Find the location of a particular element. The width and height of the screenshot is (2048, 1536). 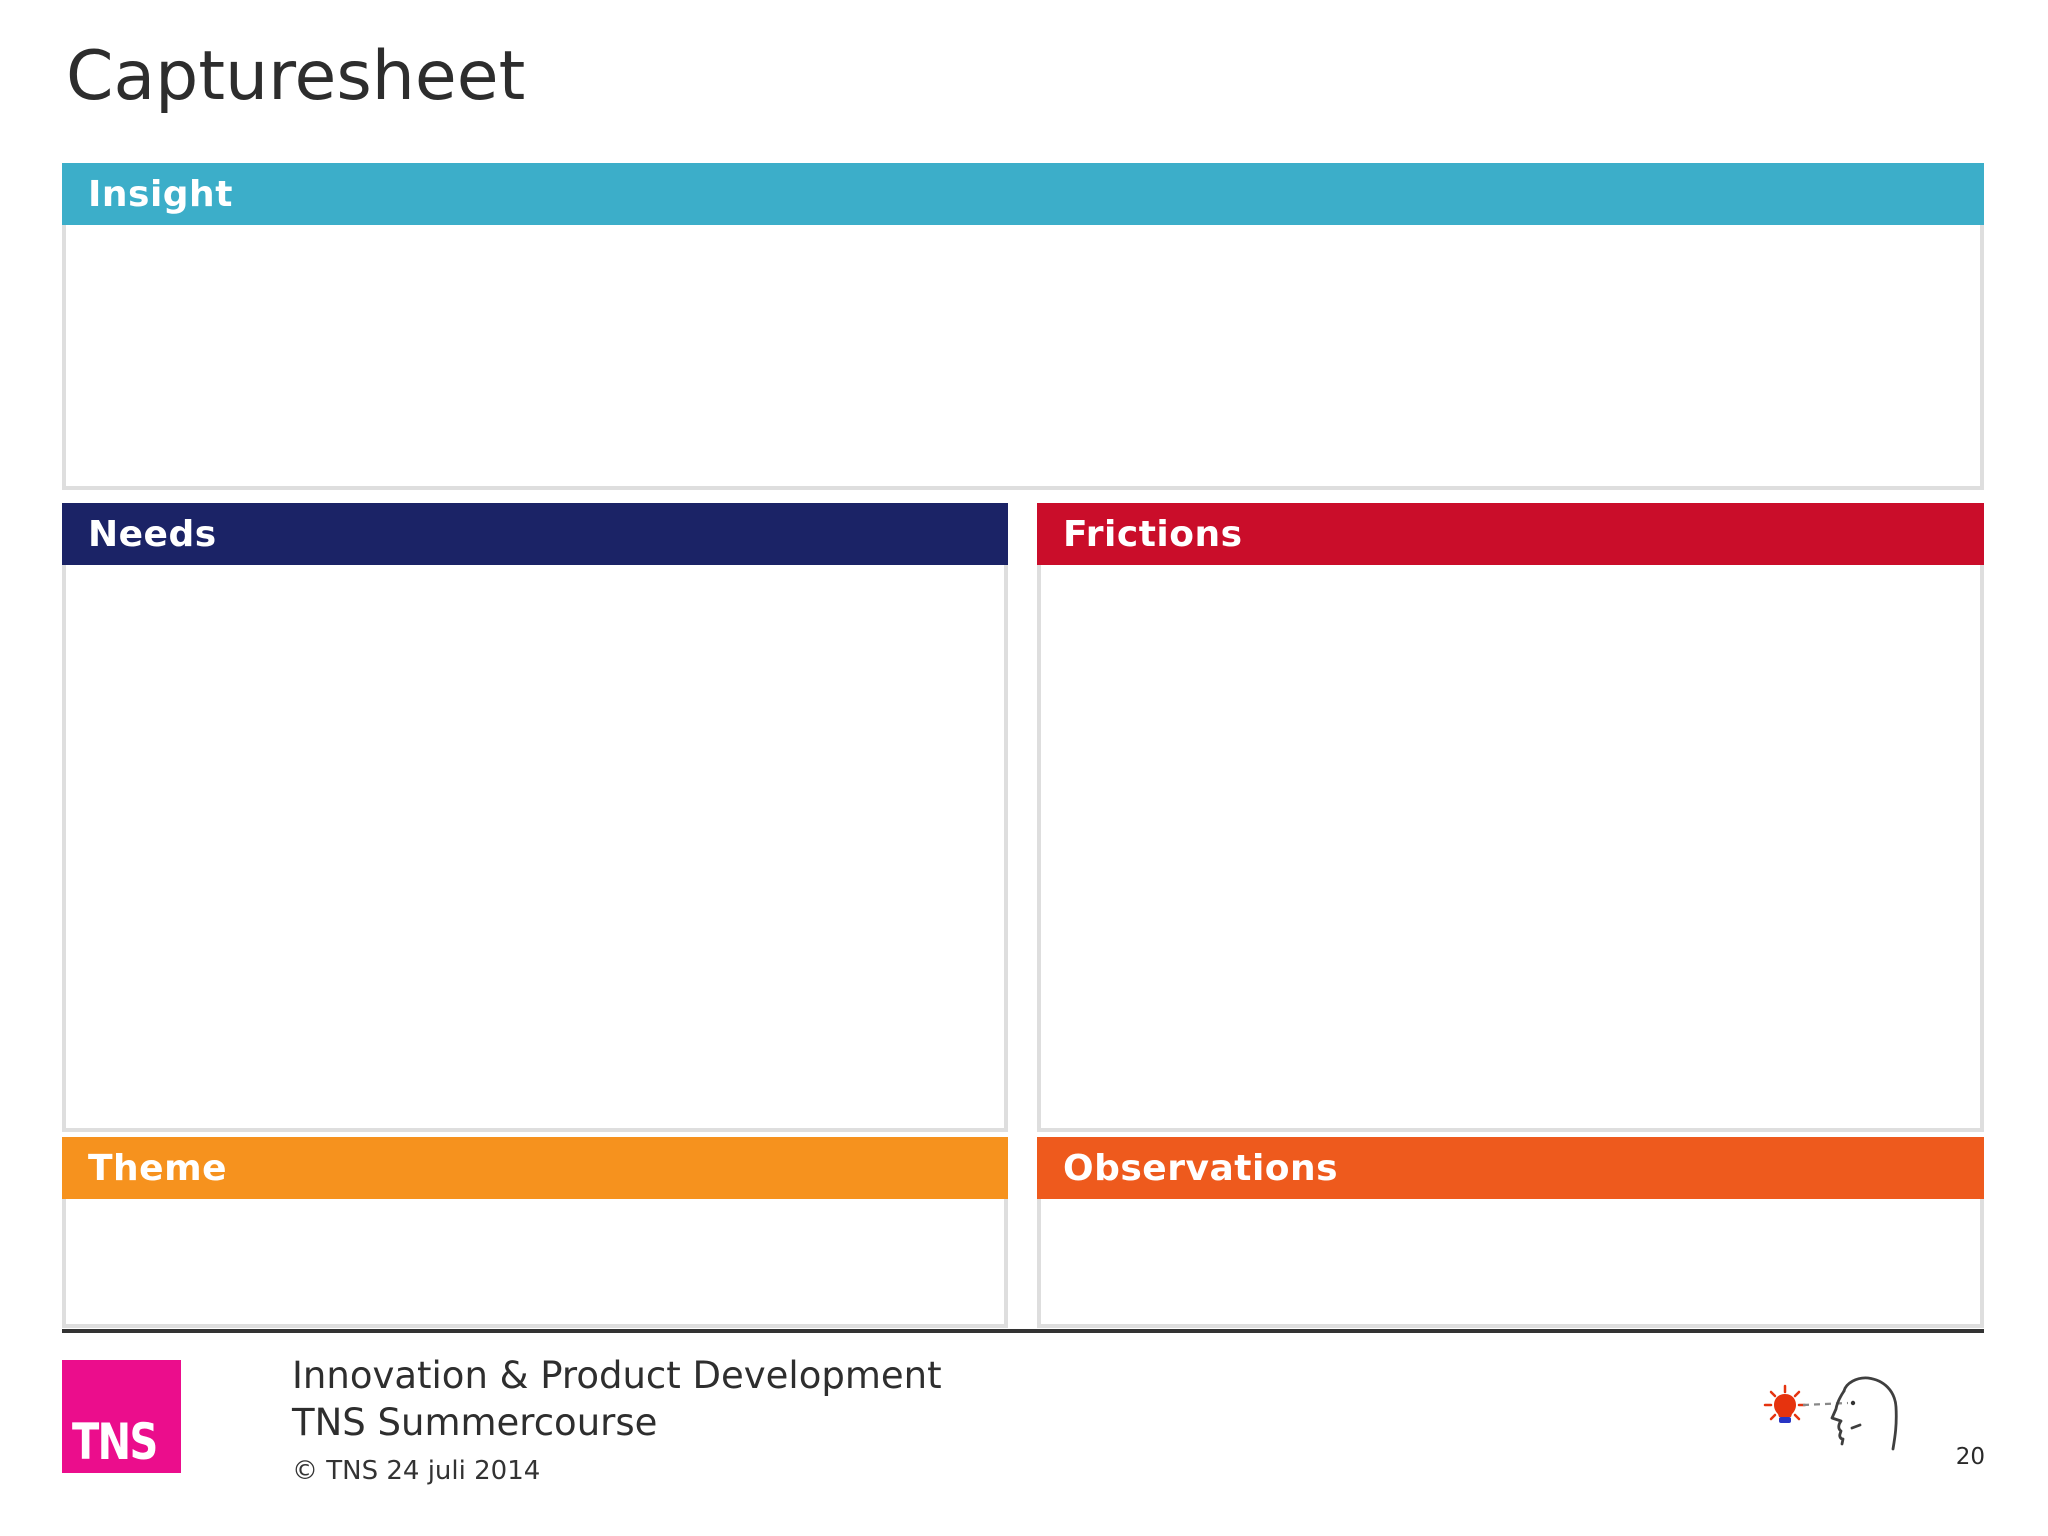

idea-lightbulb-head-icon is located at coordinates (1830, 1413).